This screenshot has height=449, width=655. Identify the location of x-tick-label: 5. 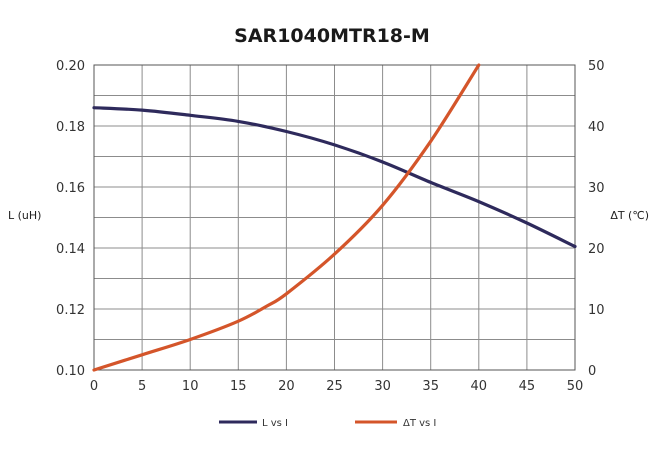
(142, 386).